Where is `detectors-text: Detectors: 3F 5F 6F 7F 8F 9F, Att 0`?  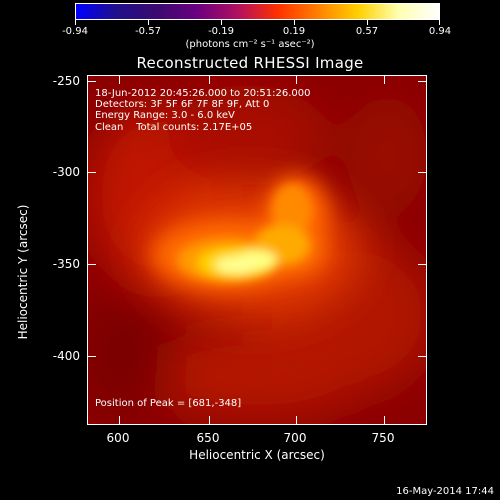 detectors-text: Detectors: 3F 5F 6F 7F 8F 9F, Att 0 is located at coordinates (182, 104).